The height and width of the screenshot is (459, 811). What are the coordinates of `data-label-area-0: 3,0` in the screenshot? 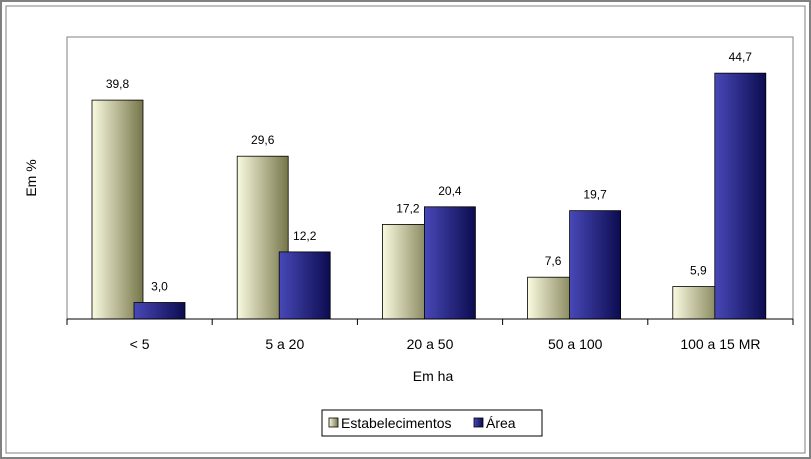 It's located at (159, 287).